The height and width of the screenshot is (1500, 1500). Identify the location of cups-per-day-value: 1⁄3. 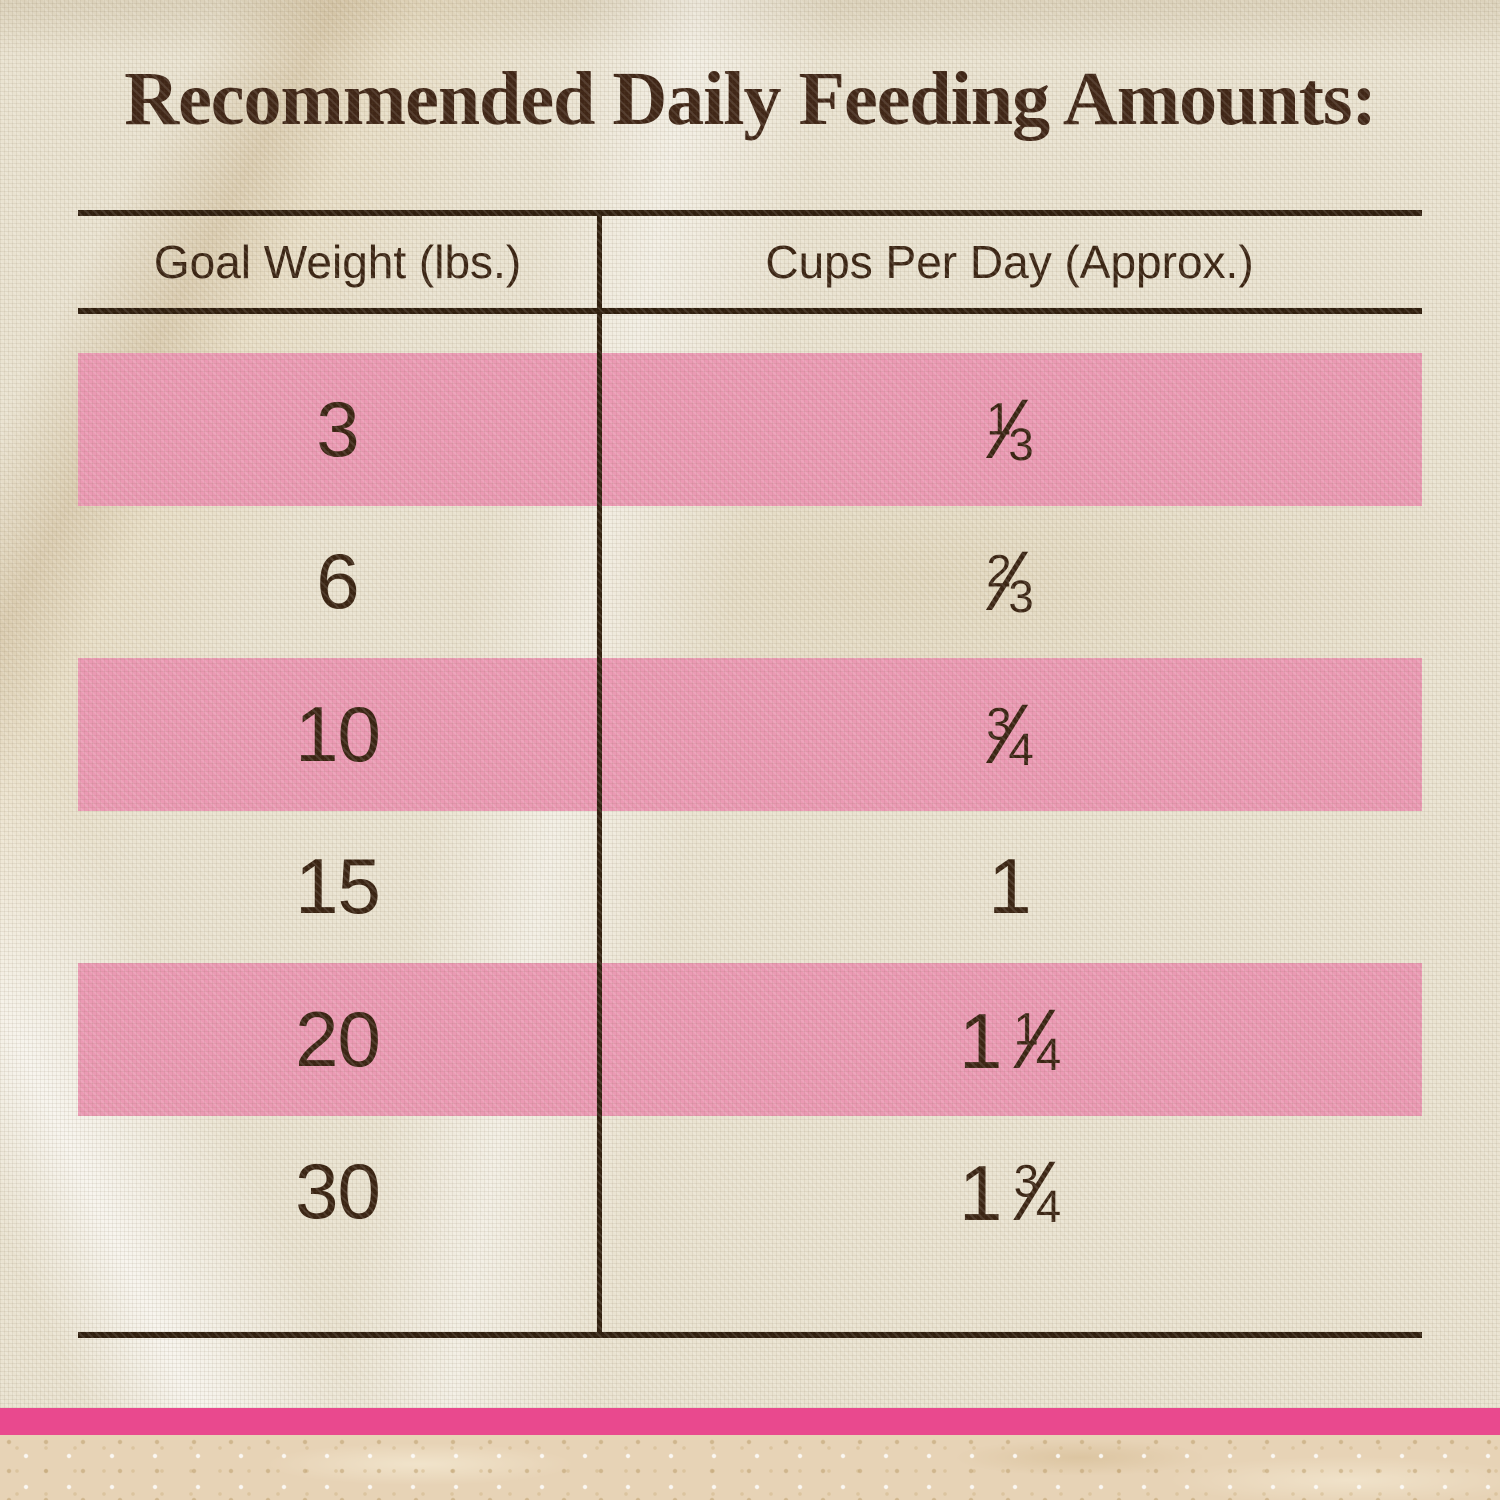
(1009, 428).